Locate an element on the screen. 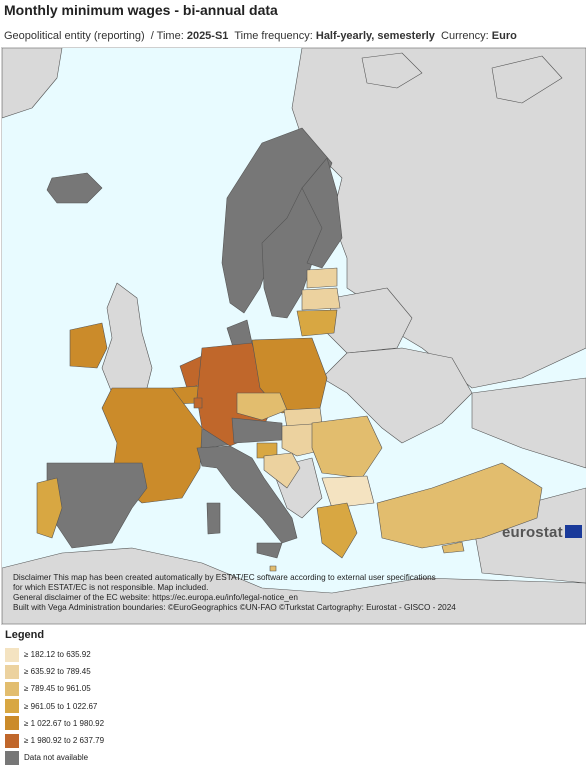 Image resolution: width=586 pixels, height=767 pixels. sicily-region is located at coordinates (269, 550).